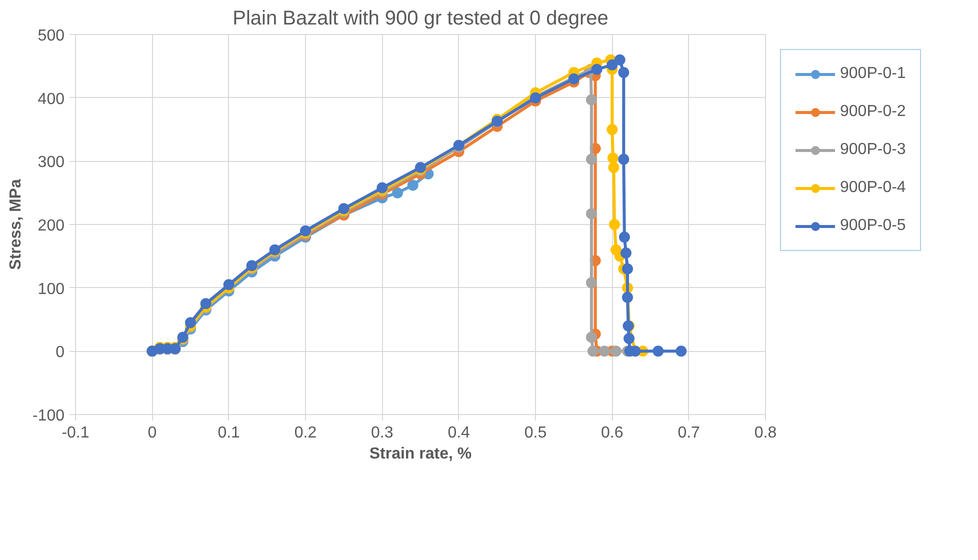  What do you see at coordinates (873, 74) in the screenshot?
I see `legend-label: 900P-0-1` at bounding box center [873, 74].